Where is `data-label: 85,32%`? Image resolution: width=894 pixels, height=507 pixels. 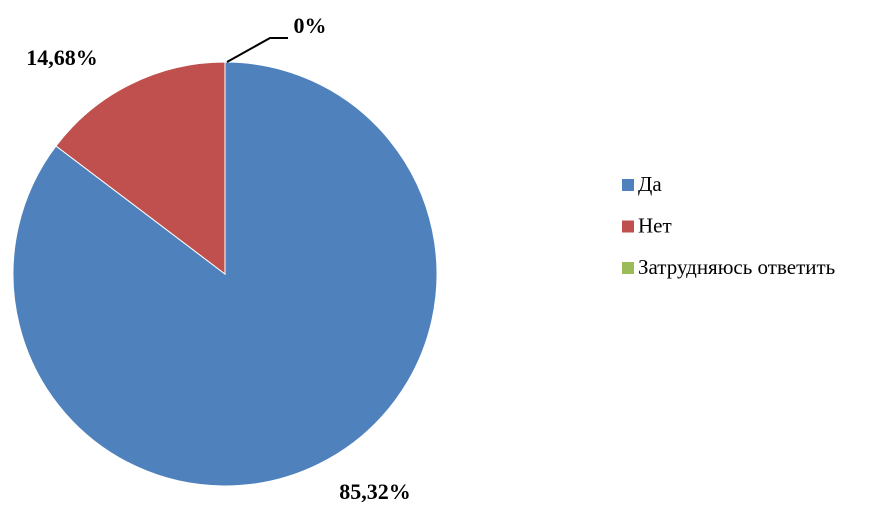 data-label: 85,32% is located at coordinates (375, 491).